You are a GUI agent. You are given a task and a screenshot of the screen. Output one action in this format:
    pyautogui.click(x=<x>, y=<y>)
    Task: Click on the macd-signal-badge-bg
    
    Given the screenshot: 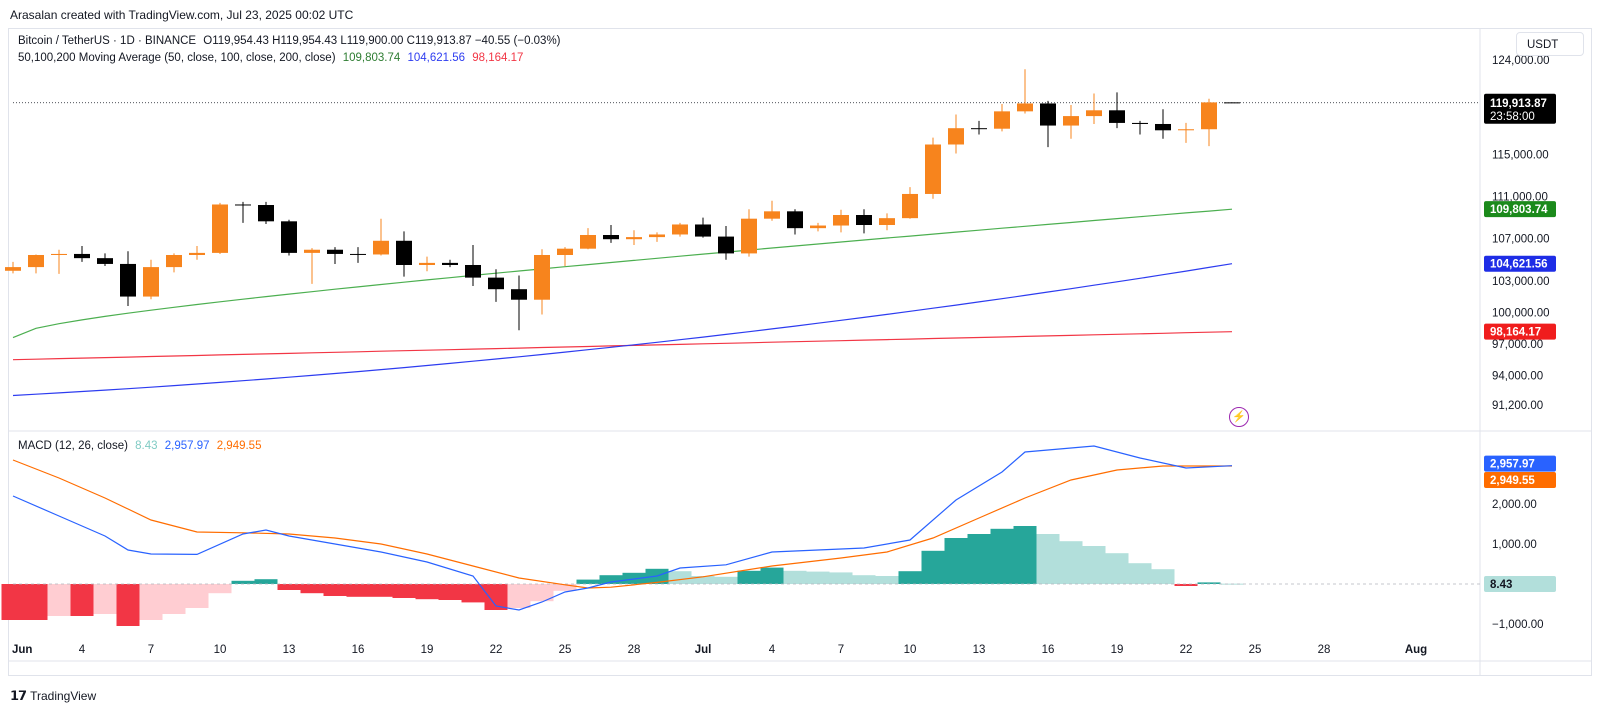 What is the action you would take?
    pyautogui.click(x=1520, y=480)
    